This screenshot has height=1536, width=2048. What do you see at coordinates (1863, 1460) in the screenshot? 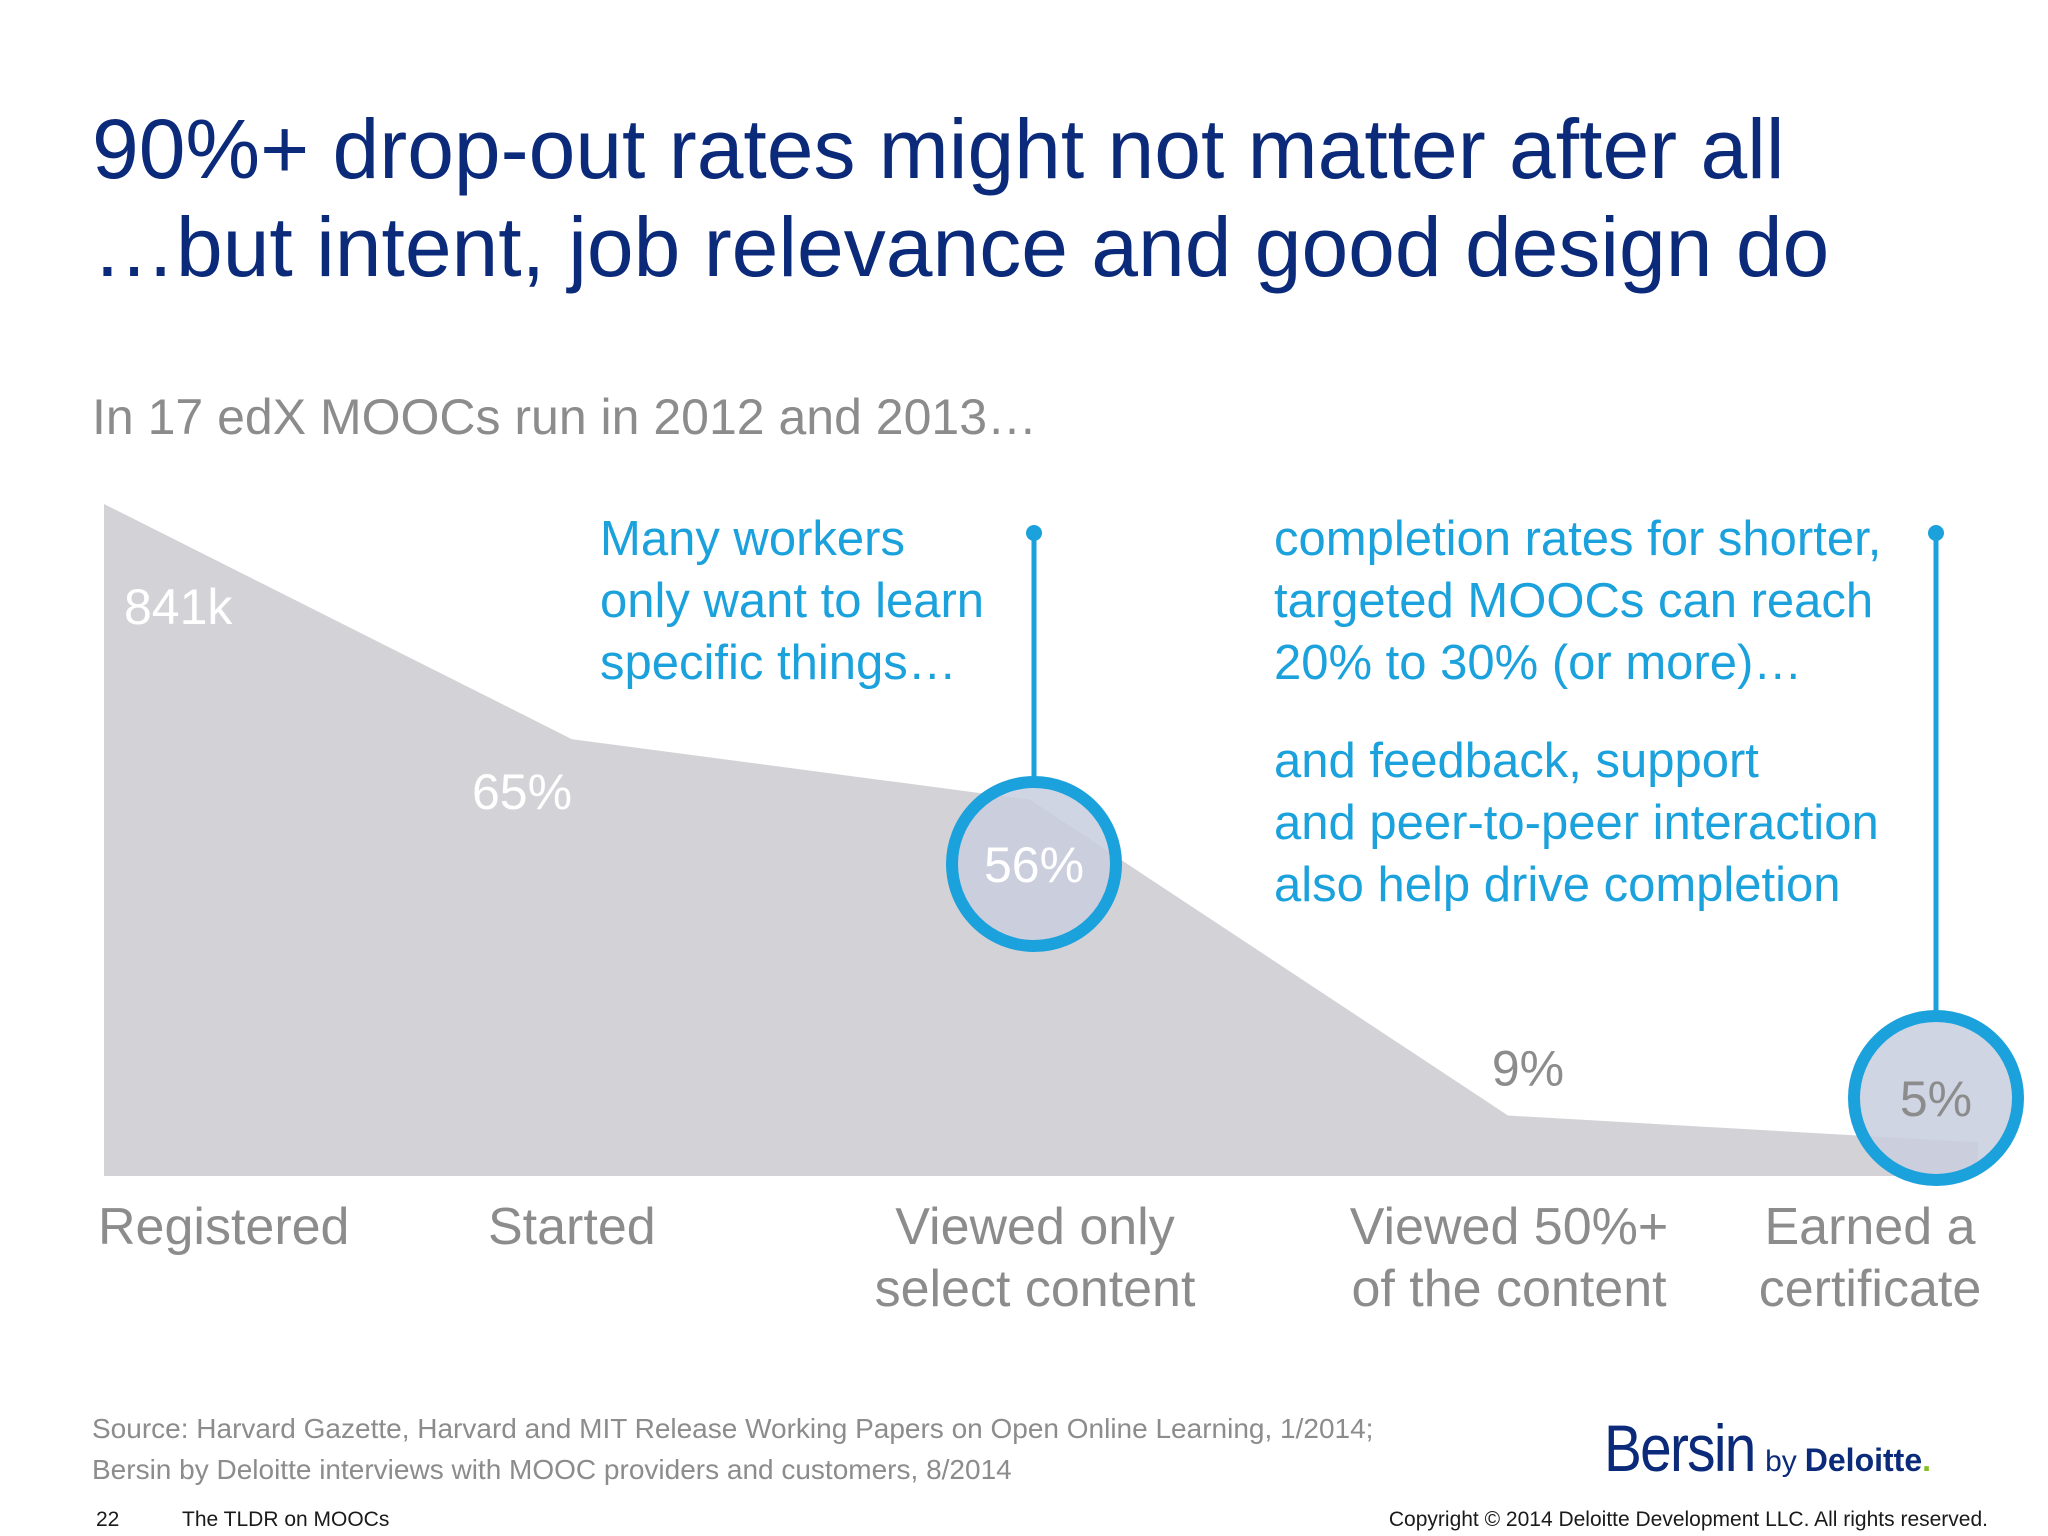
I see `logo-deloitte-text: Deloitte` at bounding box center [1863, 1460].